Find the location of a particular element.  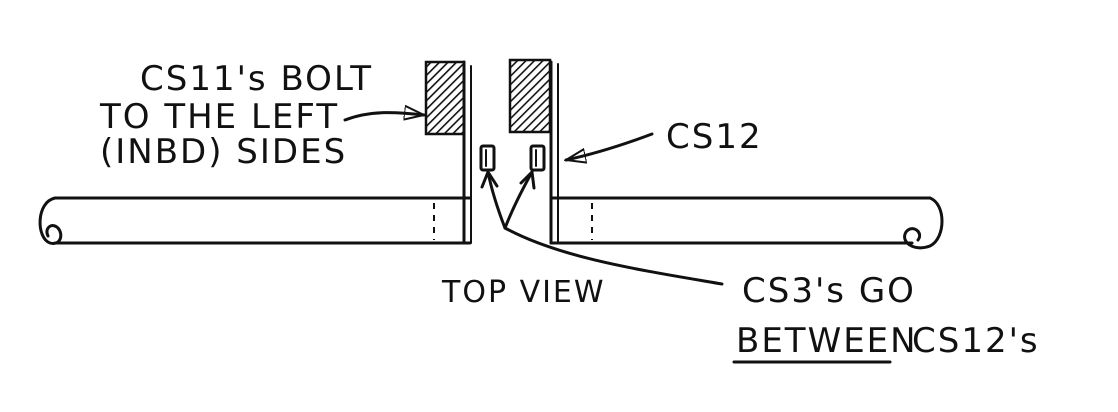

left-tube is located at coordinates (255, 220).